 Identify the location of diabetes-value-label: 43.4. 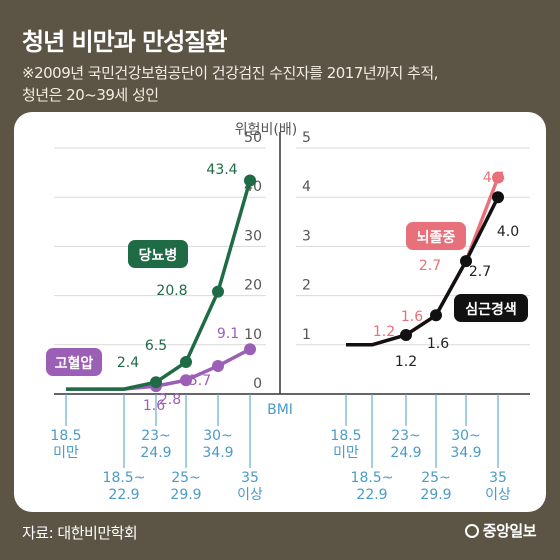
(221, 170).